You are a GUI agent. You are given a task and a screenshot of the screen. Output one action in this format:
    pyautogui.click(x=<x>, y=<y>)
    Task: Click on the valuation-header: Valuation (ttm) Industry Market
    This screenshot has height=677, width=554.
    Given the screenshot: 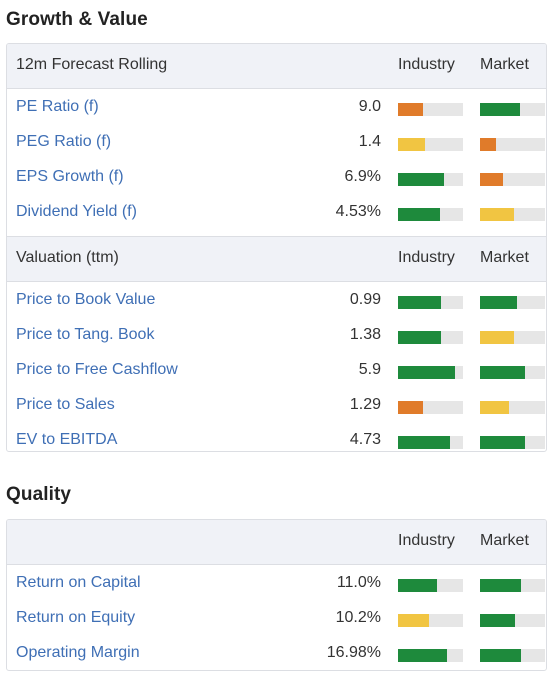 What is the action you would take?
    pyautogui.click(x=276, y=259)
    